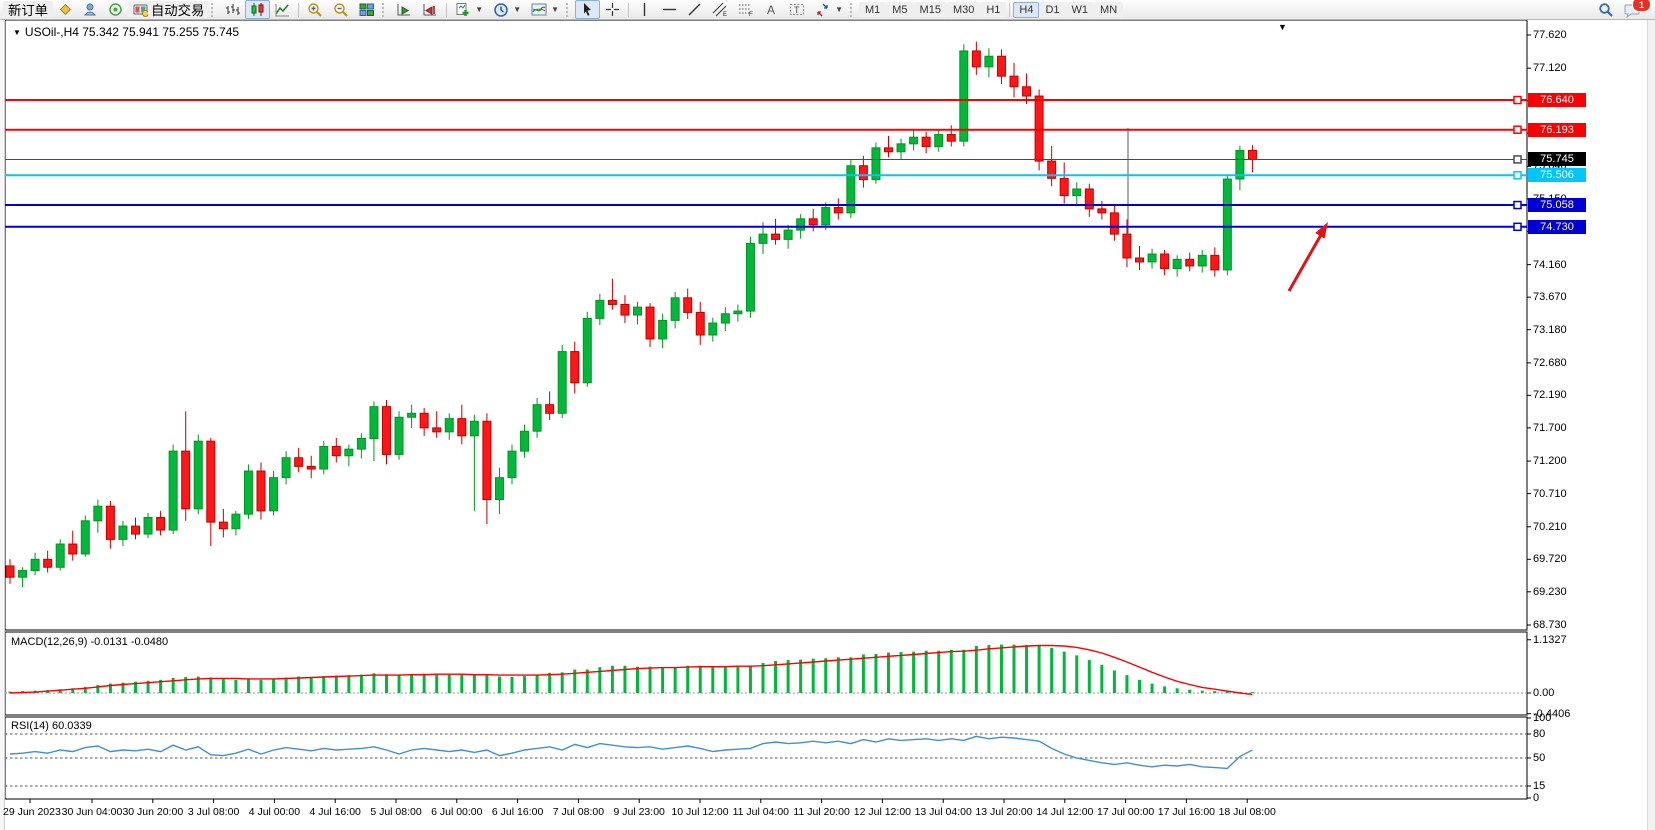 This screenshot has width=1655, height=830. I want to click on svg-text: T, so click(797, 10).